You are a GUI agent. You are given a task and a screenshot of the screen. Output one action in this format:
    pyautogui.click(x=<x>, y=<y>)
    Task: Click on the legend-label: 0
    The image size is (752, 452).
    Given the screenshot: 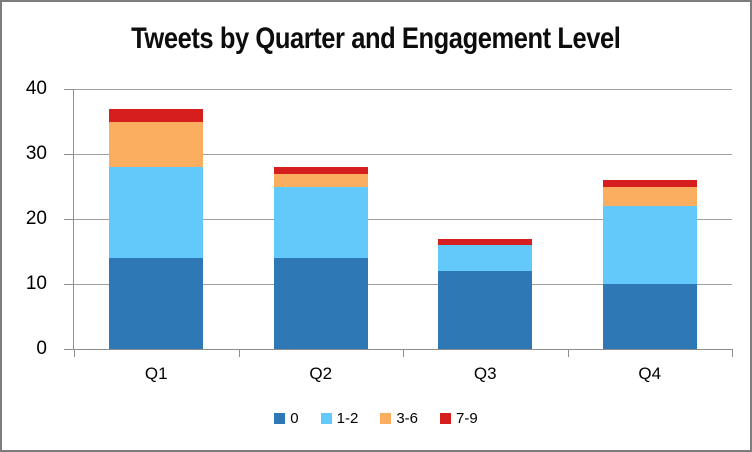 What is the action you would take?
    pyautogui.click(x=294, y=418)
    